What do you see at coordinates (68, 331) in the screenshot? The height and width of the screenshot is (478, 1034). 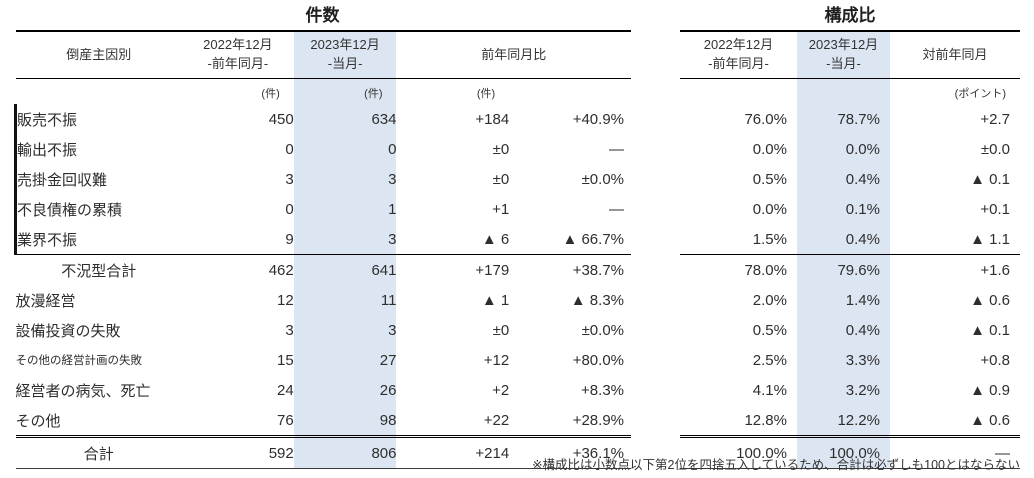 I see `row-label: 設備投資の失敗` at bounding box center [68, 331].